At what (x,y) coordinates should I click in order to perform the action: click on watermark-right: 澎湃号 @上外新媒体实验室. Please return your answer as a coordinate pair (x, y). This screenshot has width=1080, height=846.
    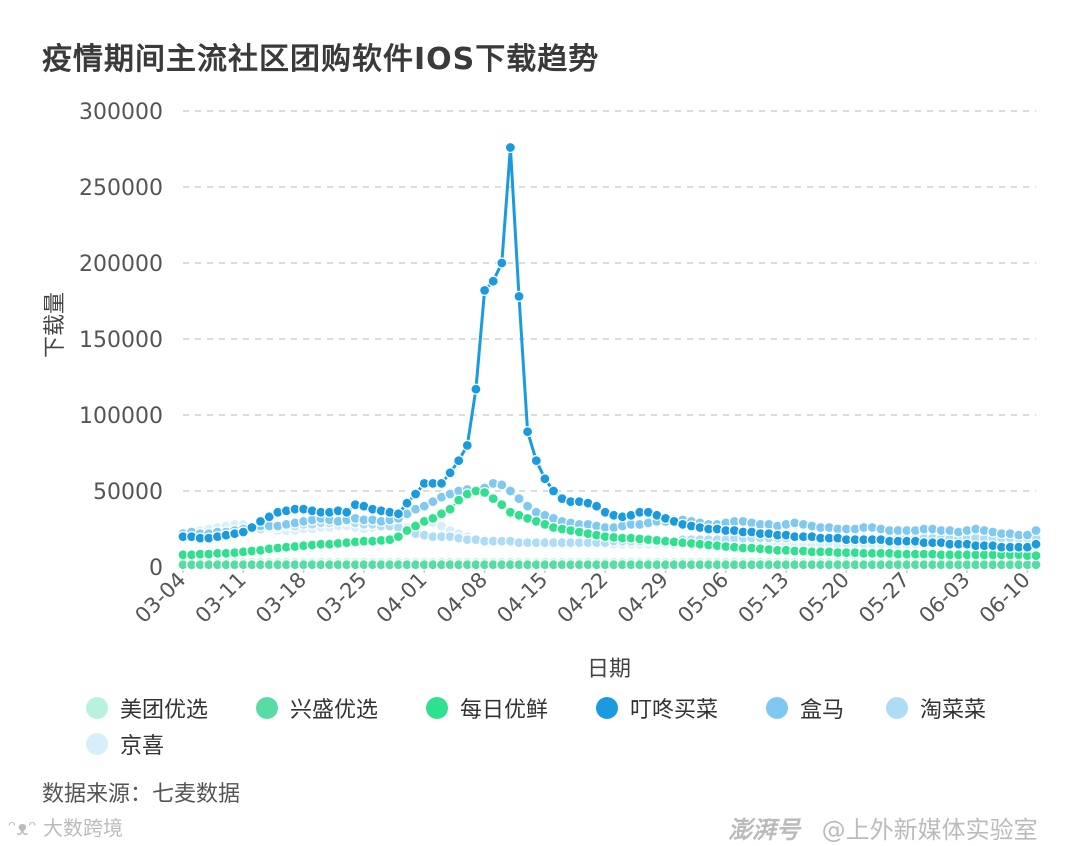
    Looking at the image, I should click on (883, 827).